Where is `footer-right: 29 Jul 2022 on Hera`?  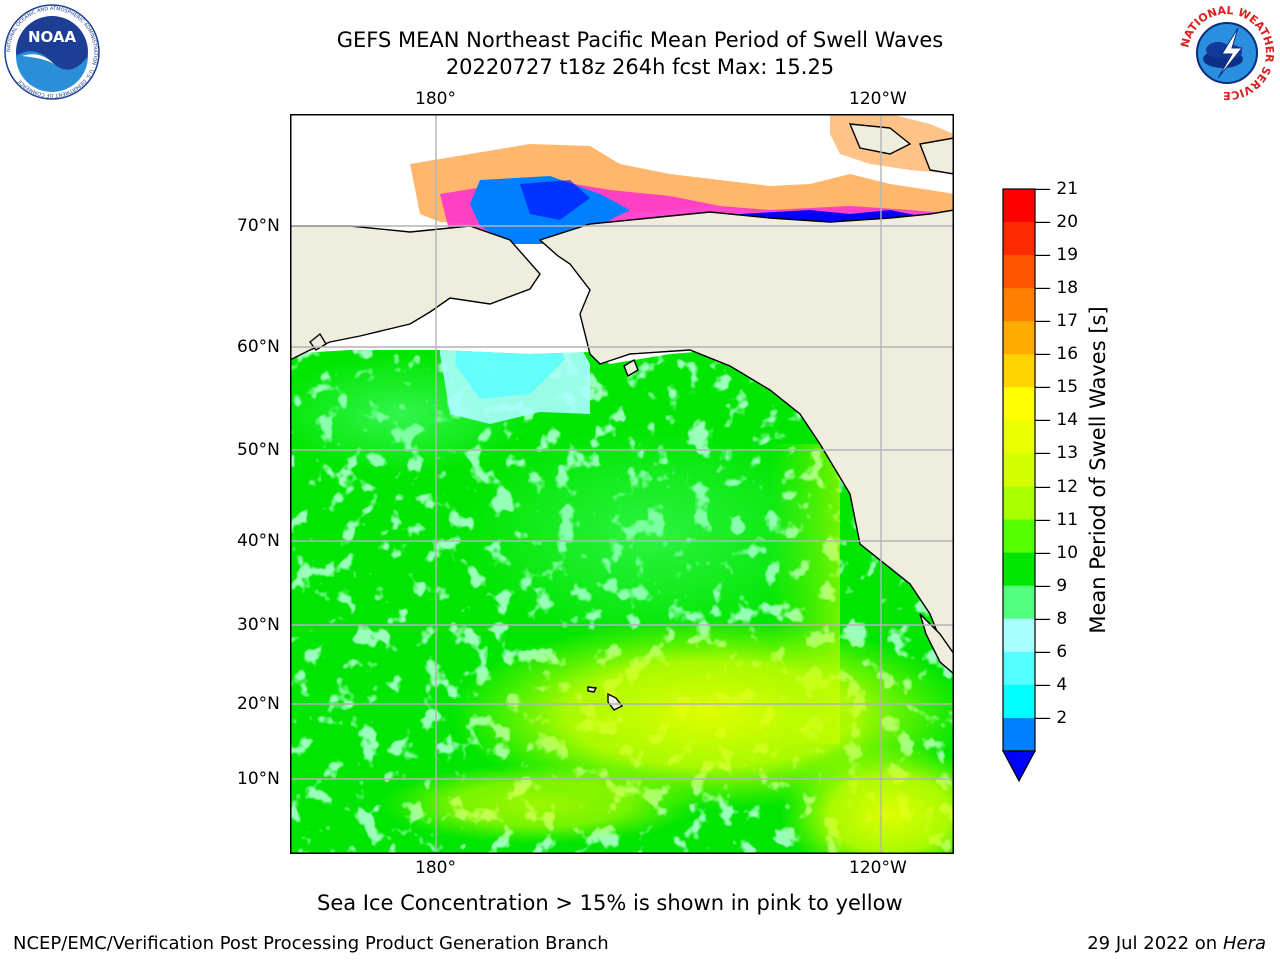 footer-right: 29 Jul 2022 on Hera is located at coordinates (1176, 943).